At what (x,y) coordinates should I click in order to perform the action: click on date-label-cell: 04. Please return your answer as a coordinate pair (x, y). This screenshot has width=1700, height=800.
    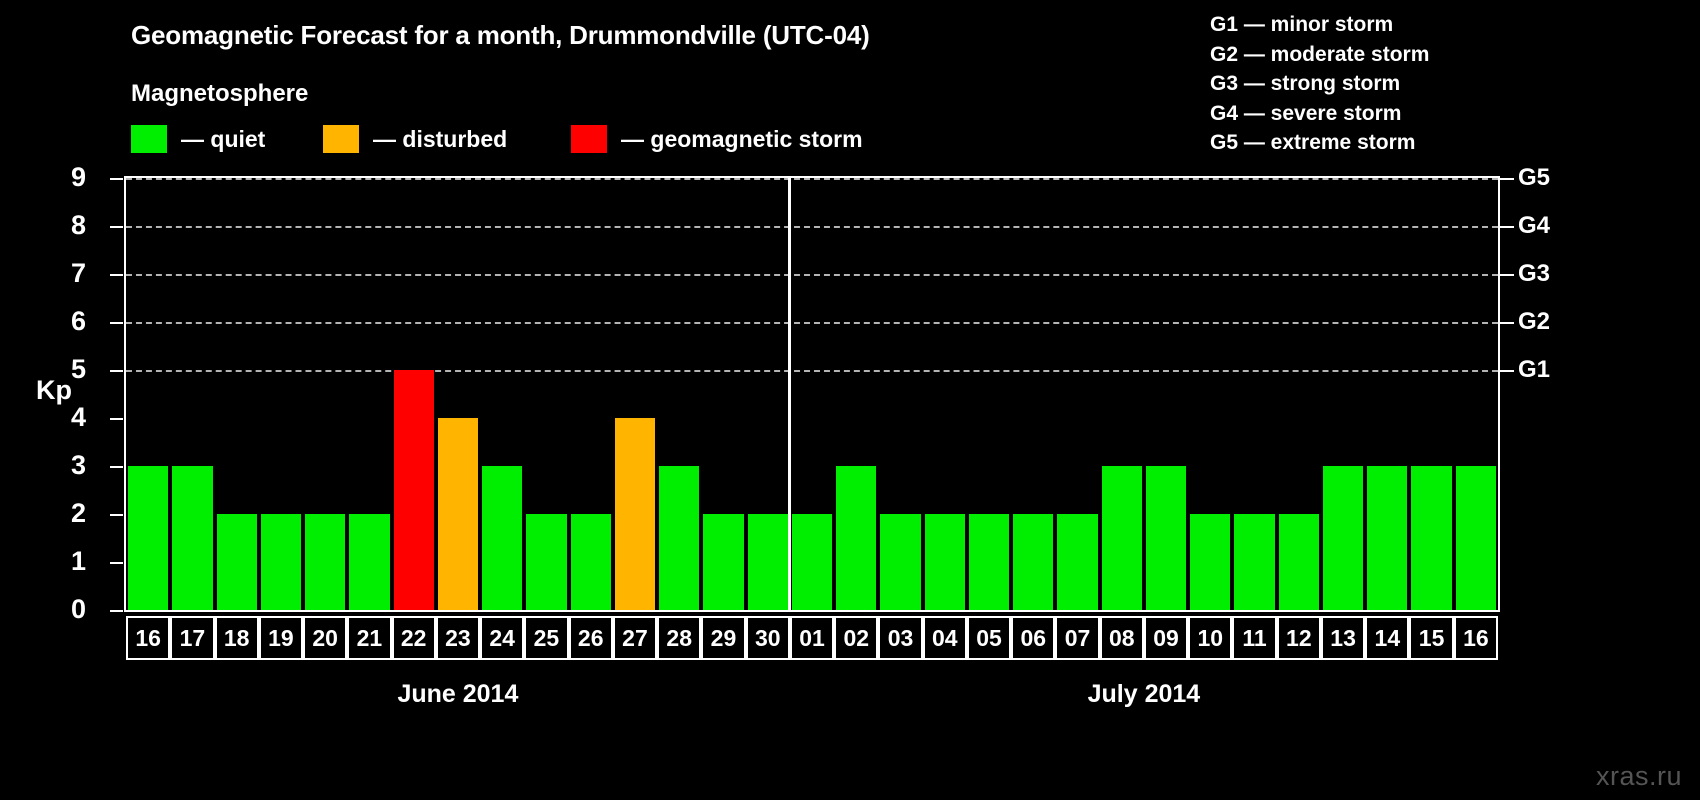
    Looking at the image, I should click on (944, 638).